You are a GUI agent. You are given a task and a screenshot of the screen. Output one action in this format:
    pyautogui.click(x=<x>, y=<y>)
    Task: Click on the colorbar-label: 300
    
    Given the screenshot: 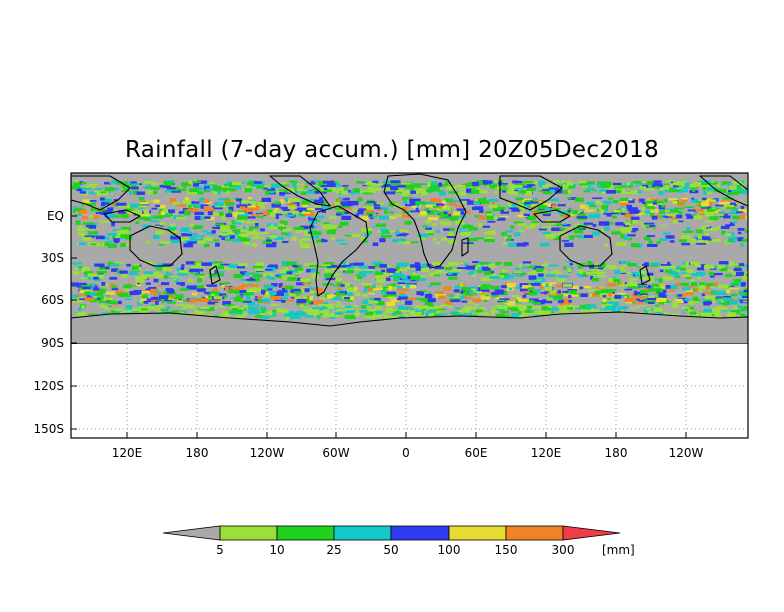 What is the action you would take?
    pyautogui.click(x=563, y=550)
    